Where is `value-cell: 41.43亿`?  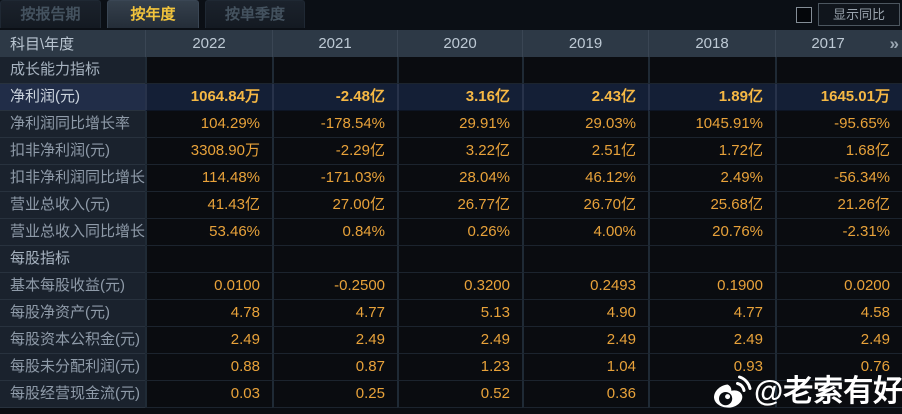 value-cell: 41.43亿 is located at coordinates (208, 205).